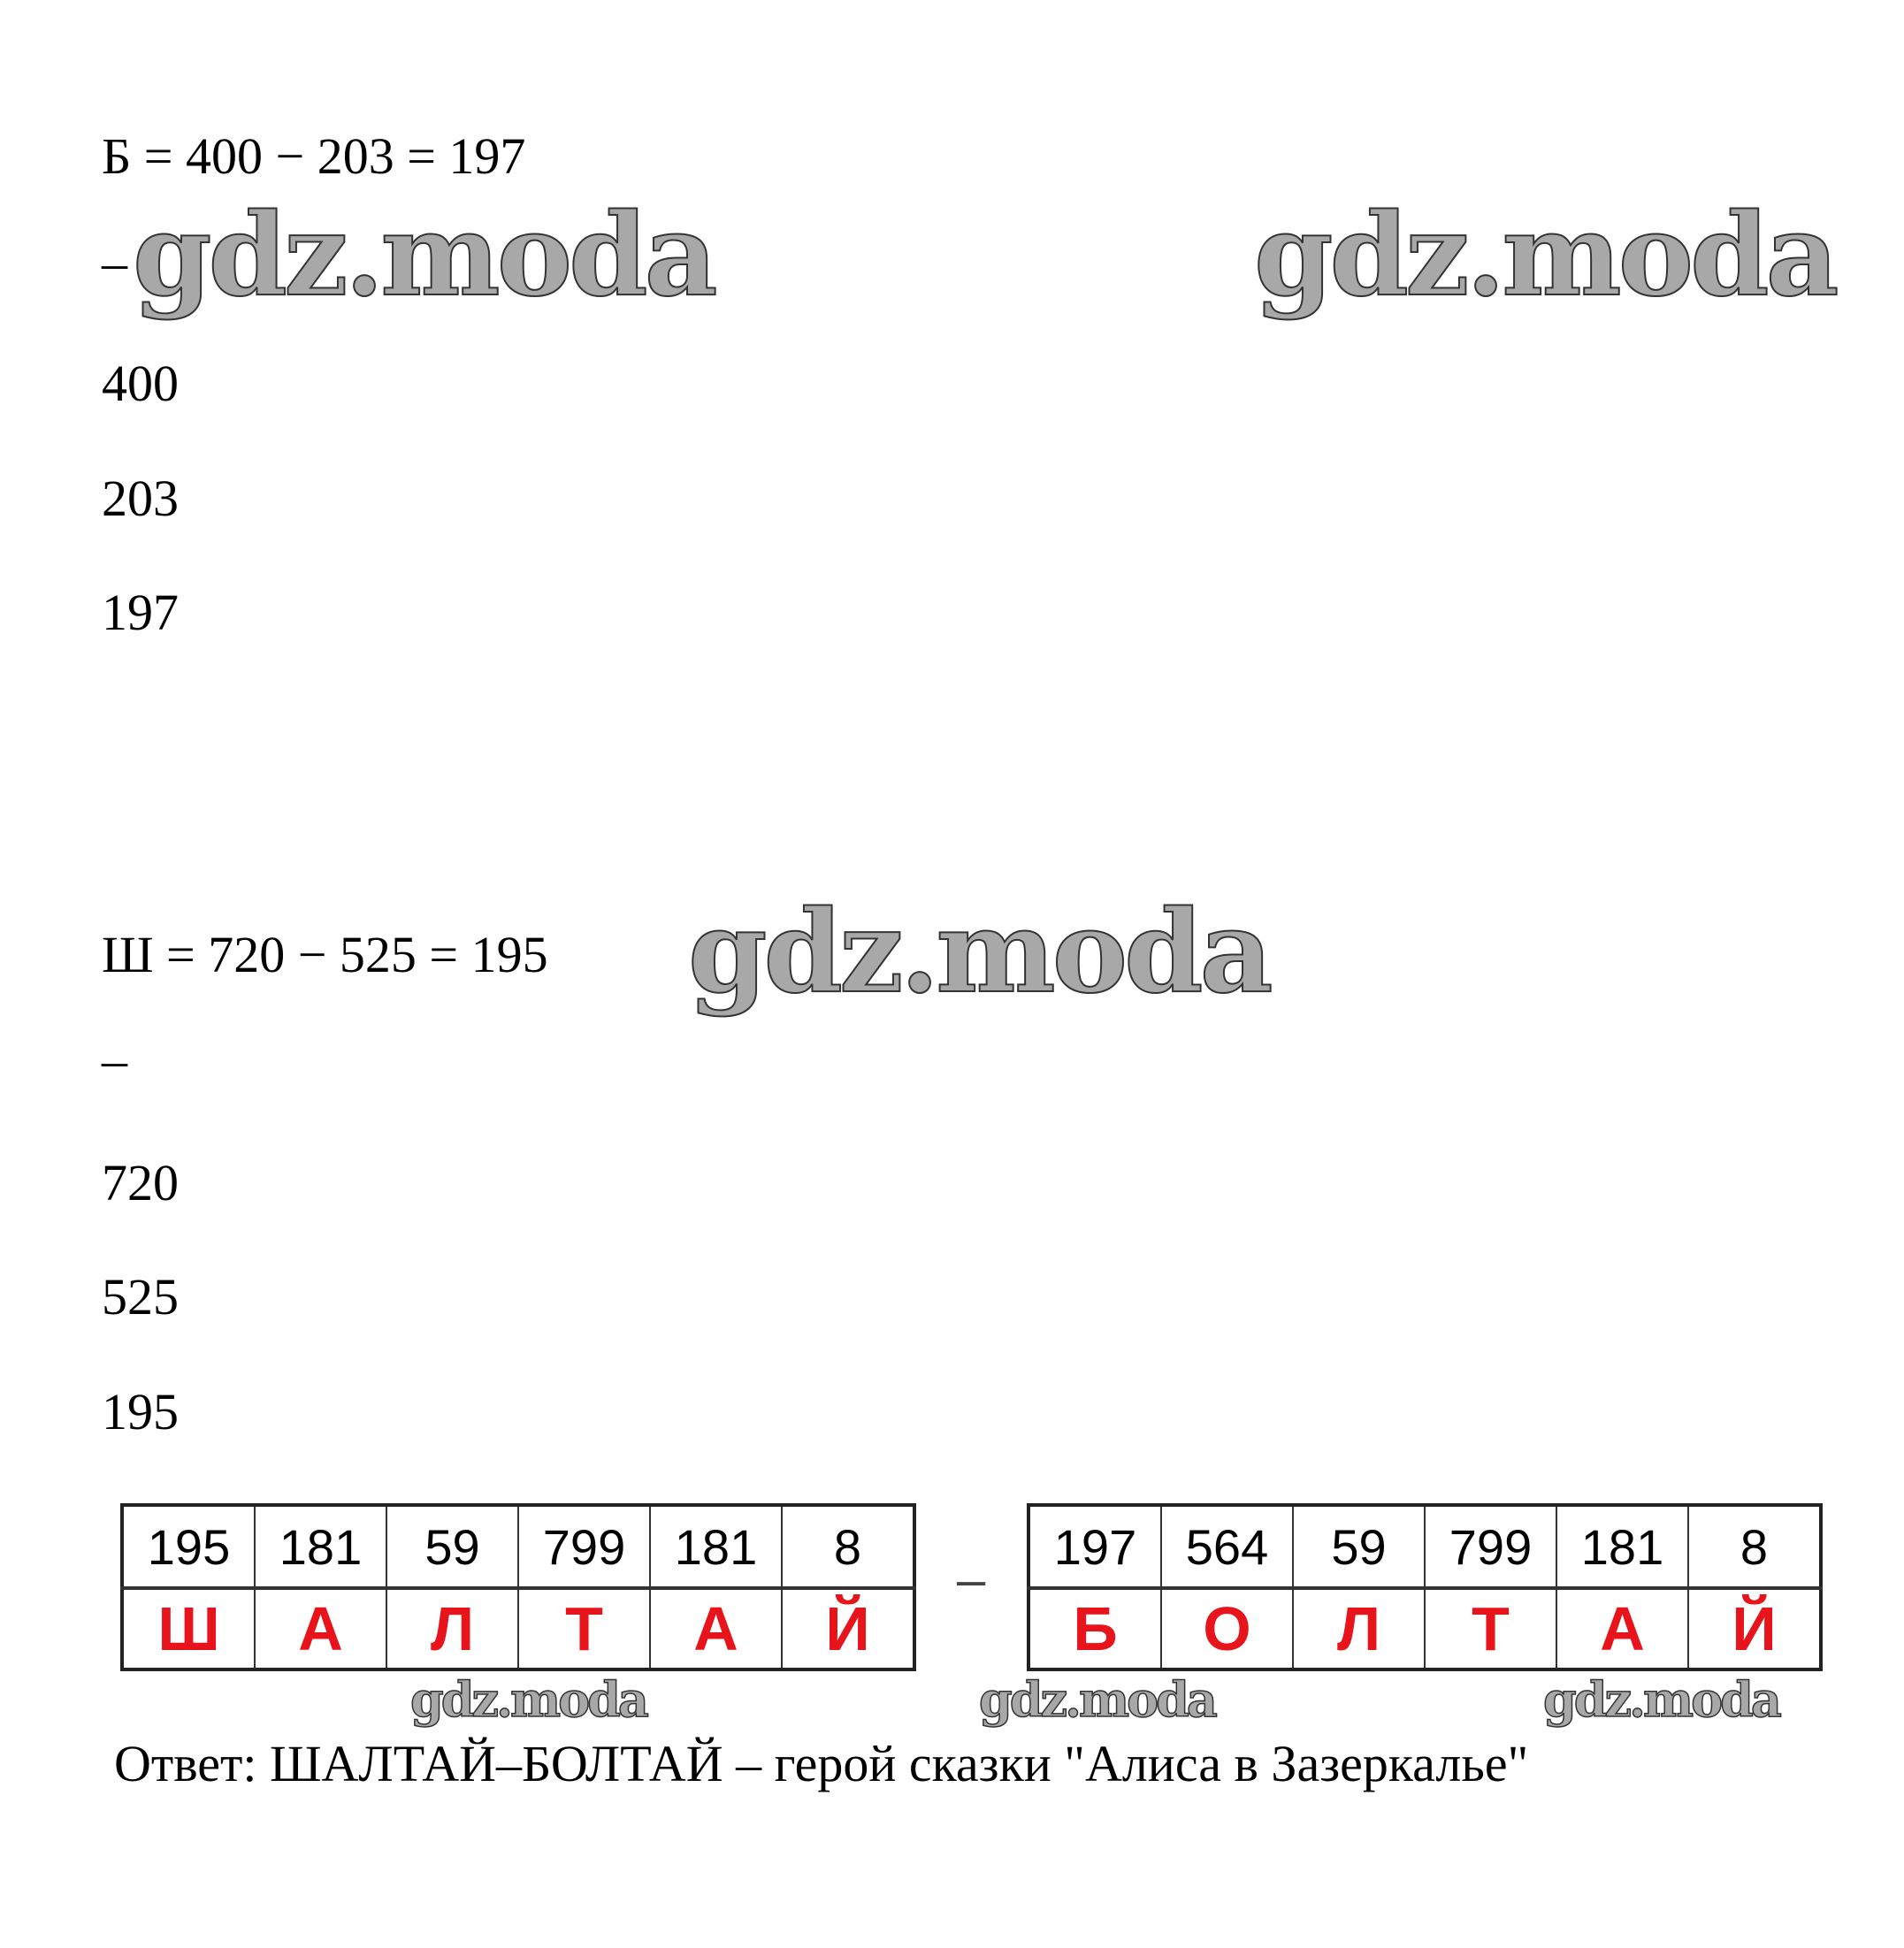 This screenshot has height=1948, width=1904. I want to click on number-cell: 197, so click(1095, 1547).